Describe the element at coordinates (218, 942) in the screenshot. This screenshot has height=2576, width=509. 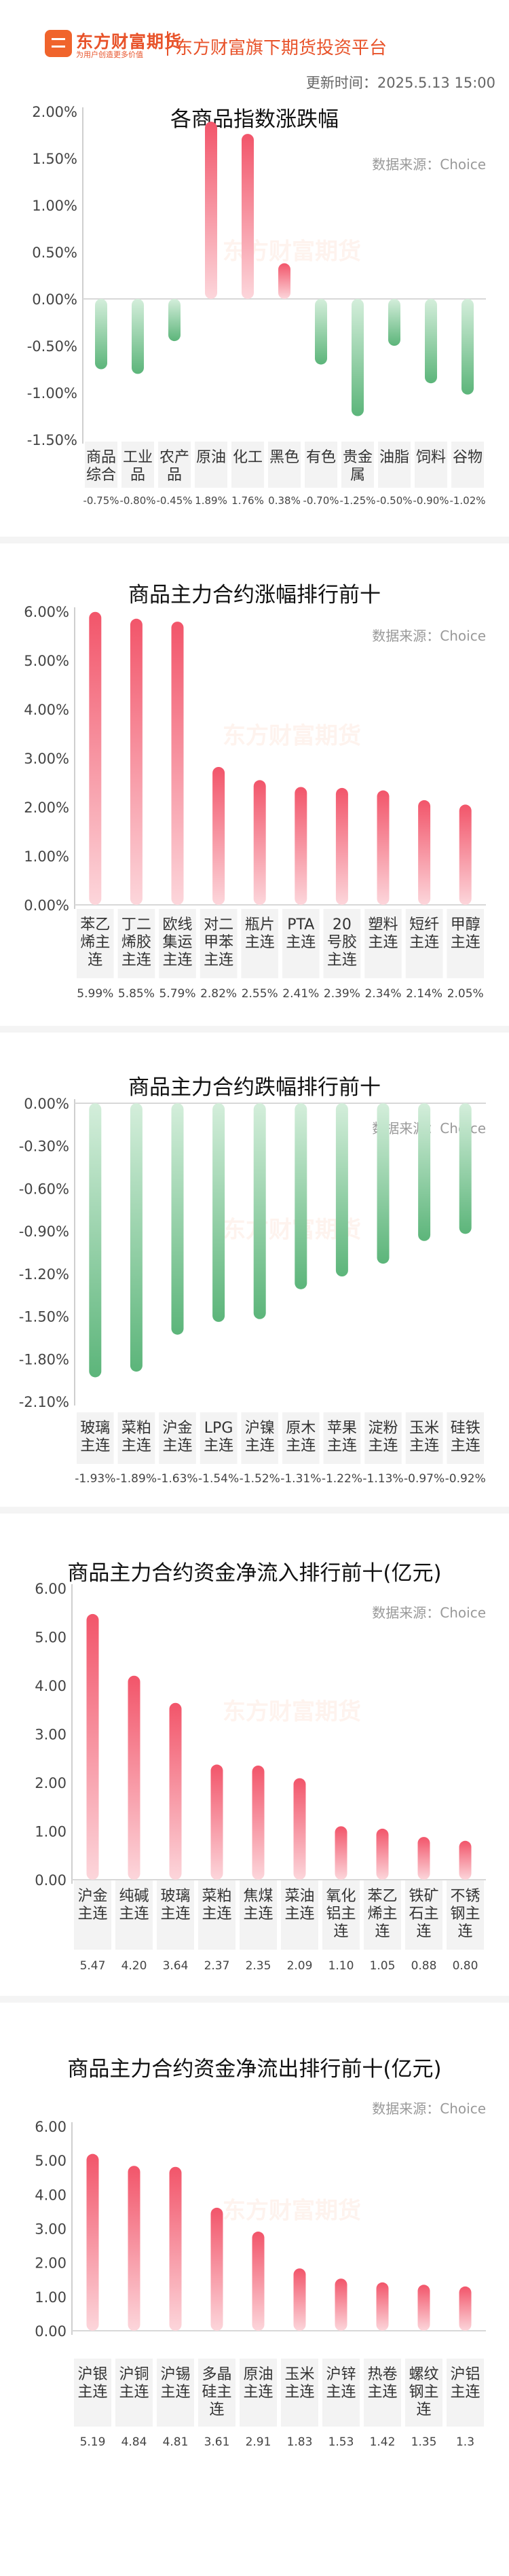
I see `category-label: 对二甲苯主连` at that location.